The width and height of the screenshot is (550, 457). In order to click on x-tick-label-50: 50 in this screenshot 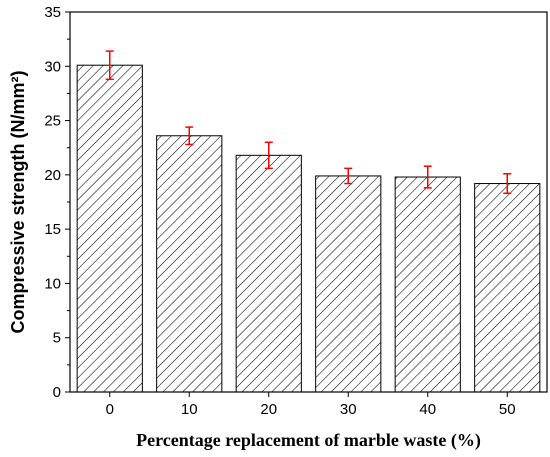, I will do `click(507, 409)`.